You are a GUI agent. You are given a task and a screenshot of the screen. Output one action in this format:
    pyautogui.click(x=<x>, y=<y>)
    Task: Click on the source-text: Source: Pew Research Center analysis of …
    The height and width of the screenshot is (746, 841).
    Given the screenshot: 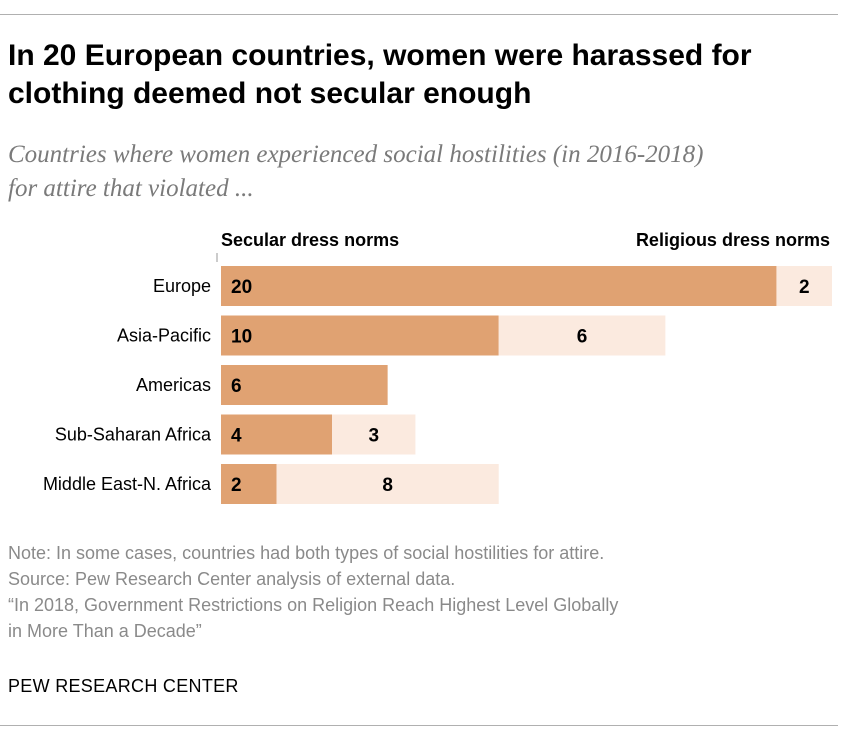 What is the action you would take?
    pyautogui.click(x=232, y=579)
    